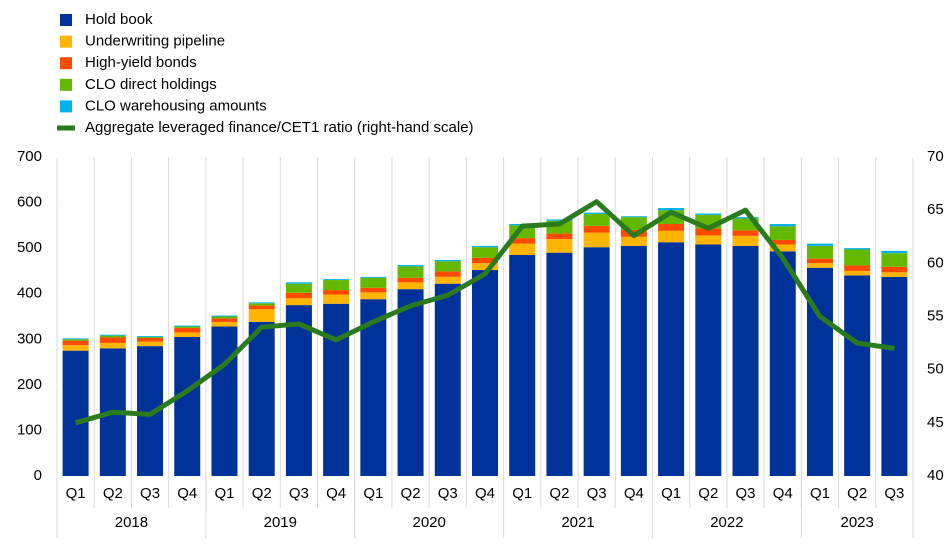 Image resolution: width=947 pixels, height=544 pixels. I want to click on x-group-label: 2020, so click(428, 522).